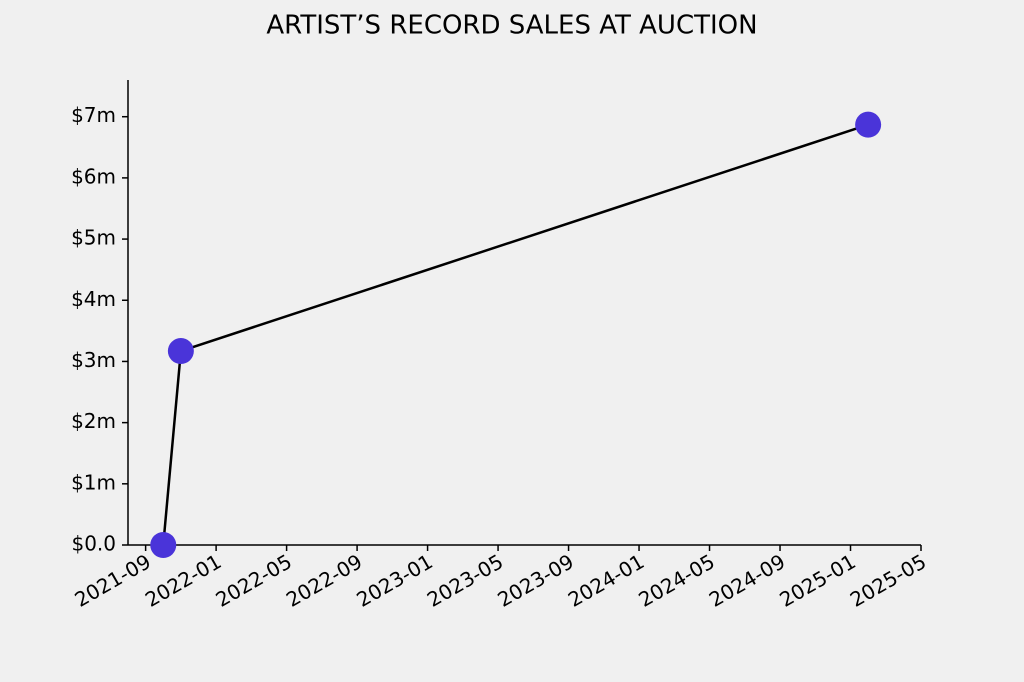 The width and height of the screenshot is (1024, 682). What do you see at coordinates (183, 580) in the screenshot?
I see `x-tick-label: 2022-01` at bounding box center [183, 580].